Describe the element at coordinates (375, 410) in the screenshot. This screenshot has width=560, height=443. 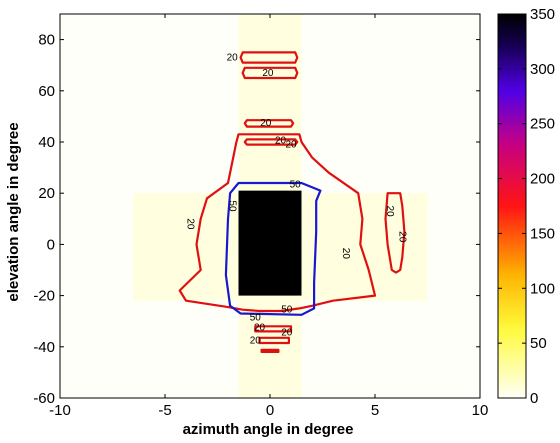
I see `x-tick-label: 5` at that location.